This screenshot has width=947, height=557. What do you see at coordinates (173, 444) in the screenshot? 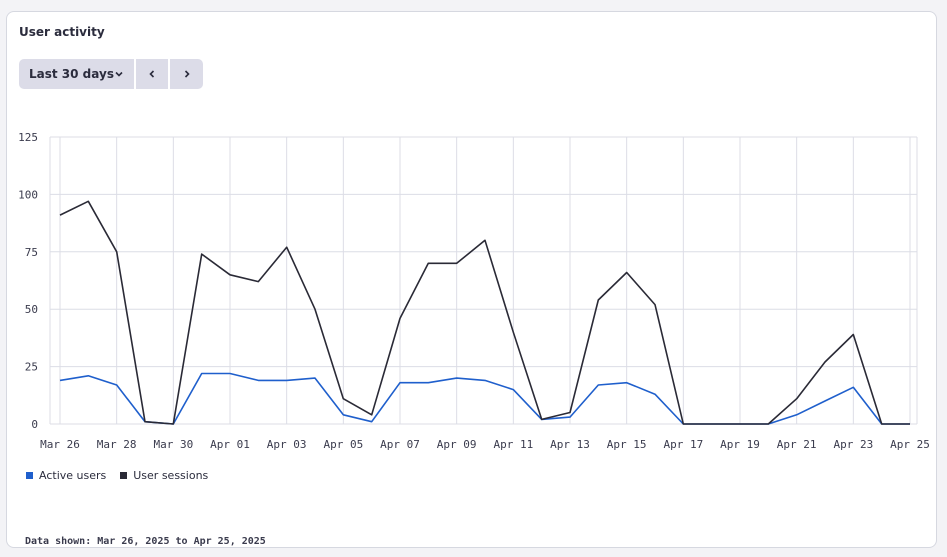
I see `x-tick-label: Mar 30` at bounding box center [173, 444].